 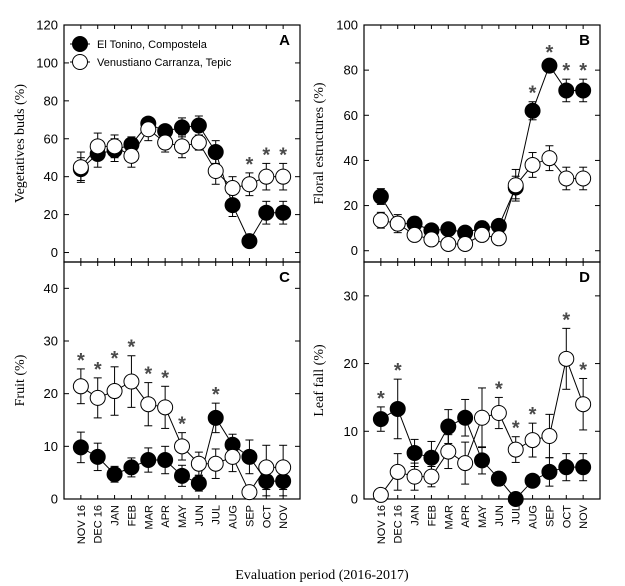 What do you see at coordinates (354, 499) in the screenshot?
I see `y-tick-label: 0` at bounding box center [354, 499].